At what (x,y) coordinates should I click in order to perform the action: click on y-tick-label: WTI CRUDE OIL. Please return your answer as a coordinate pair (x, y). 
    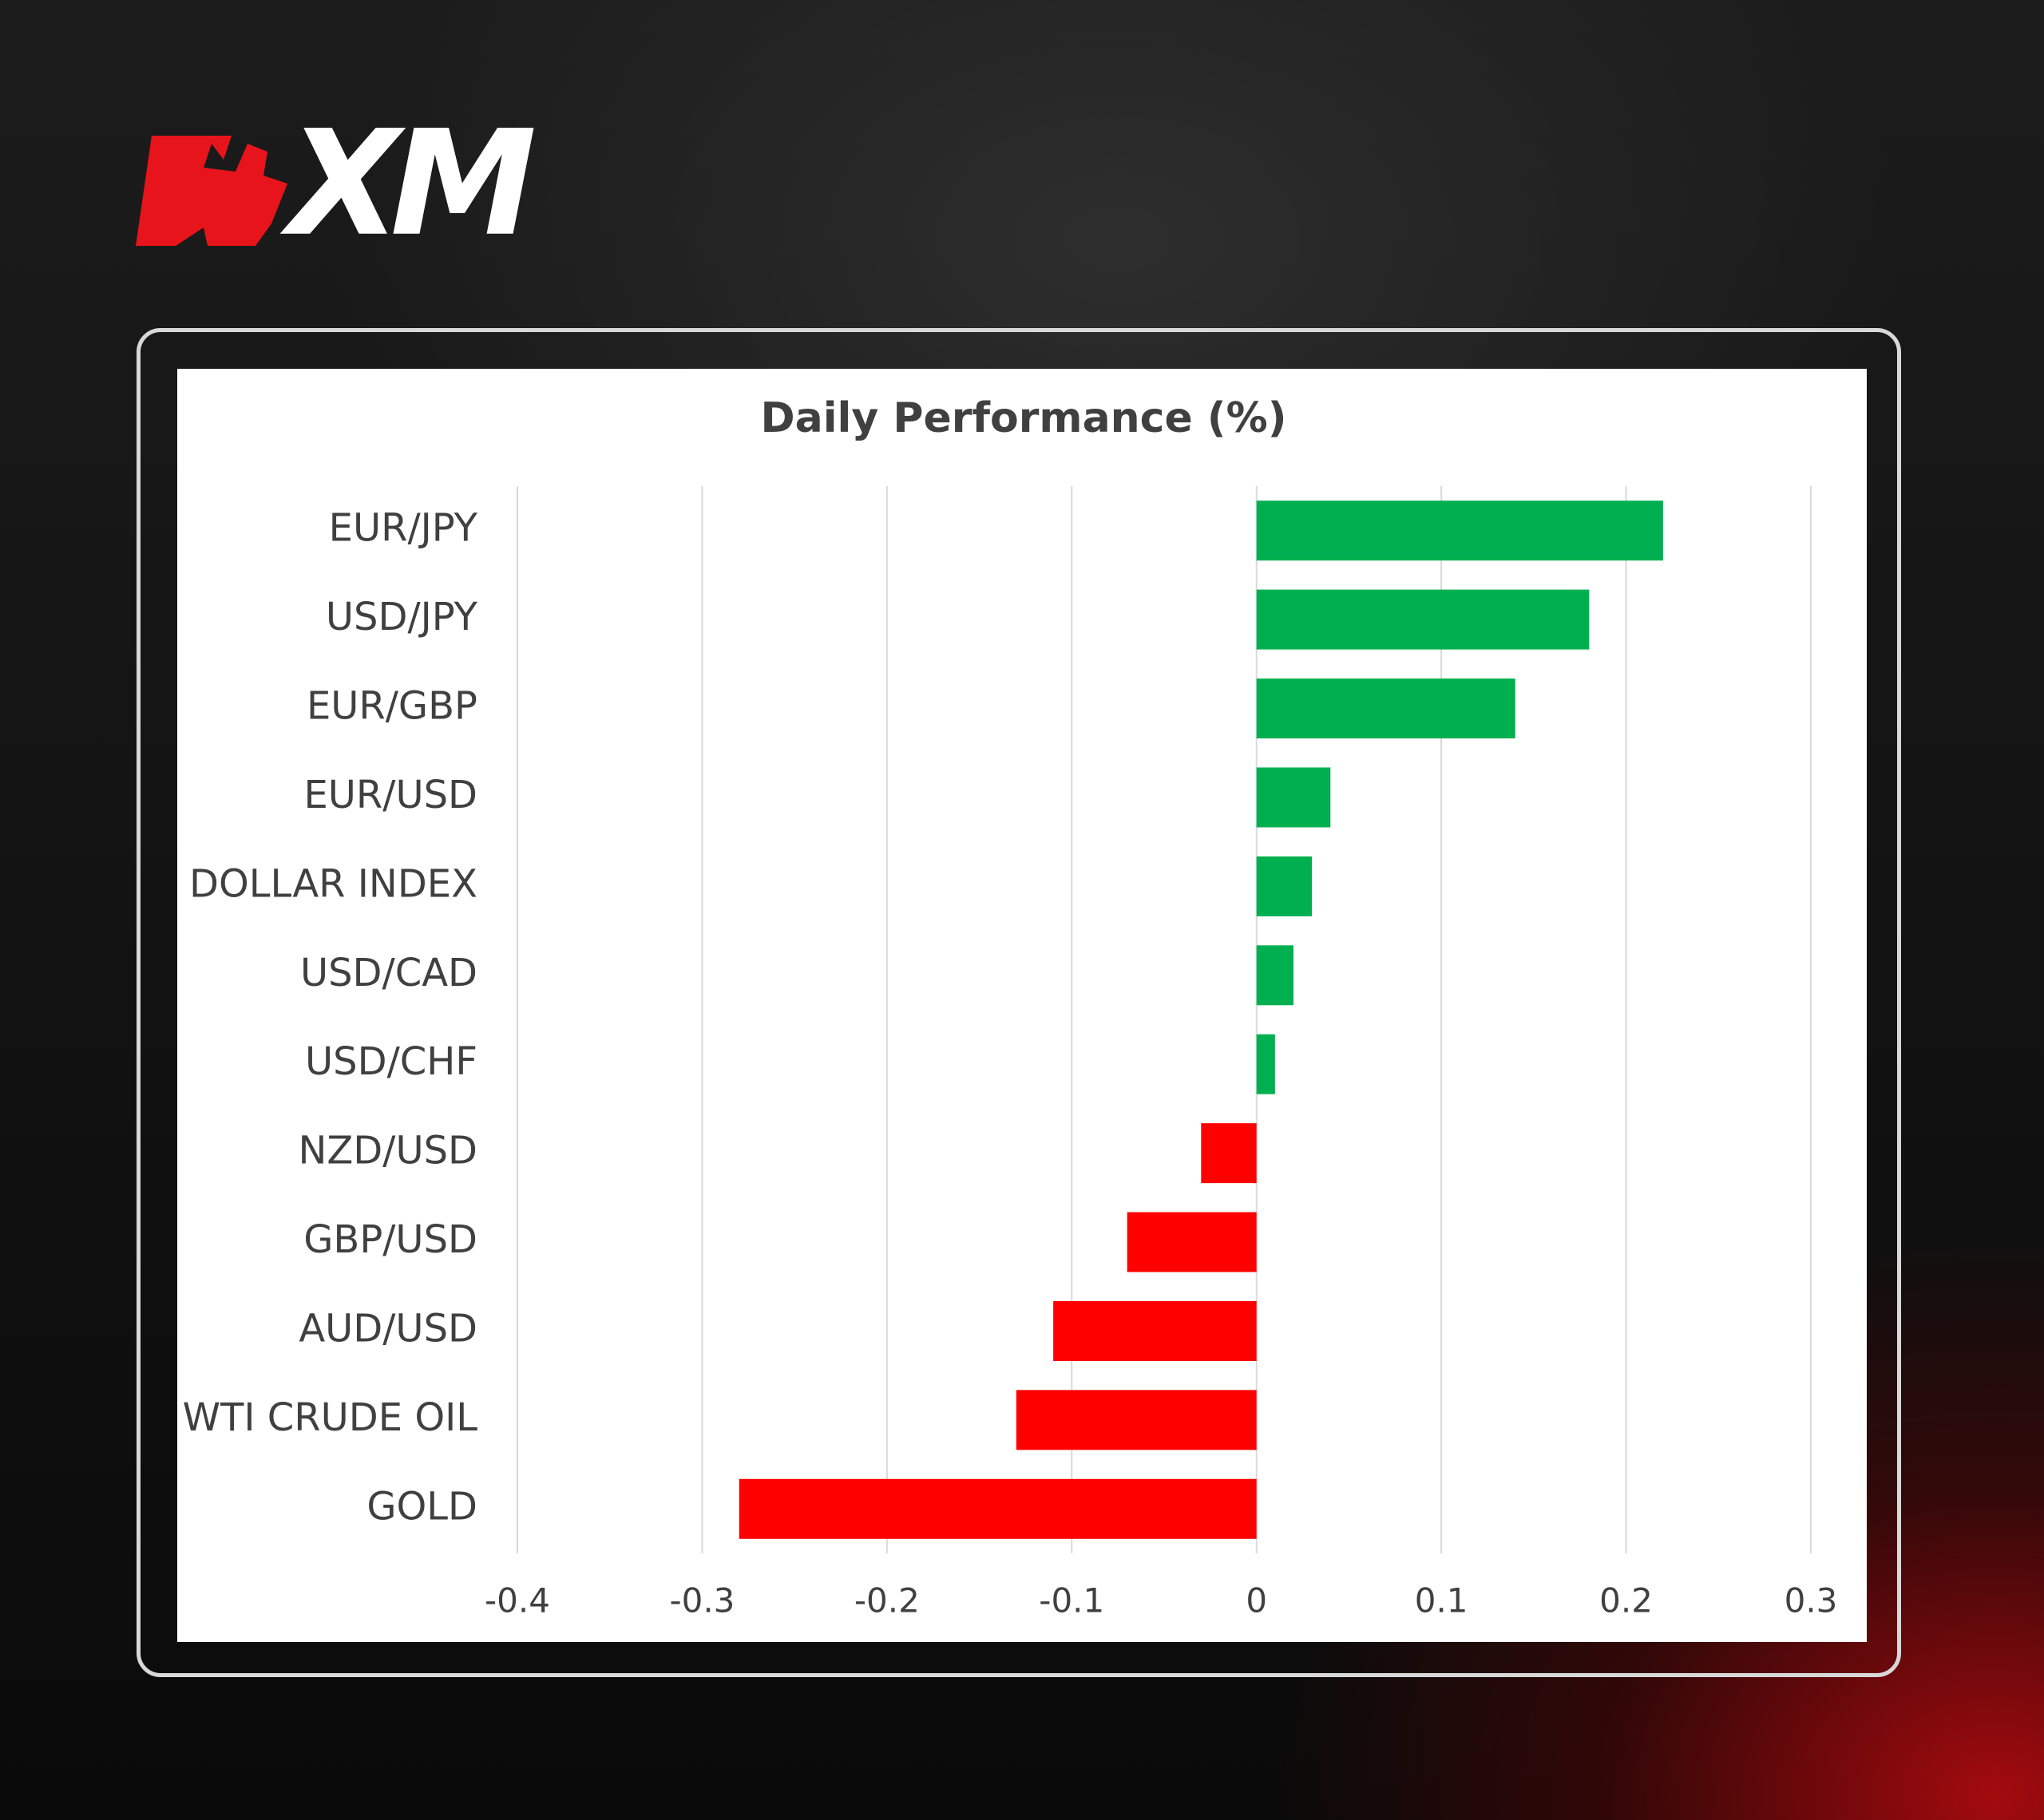
    Looking at the image, I should click on (330, 1417).